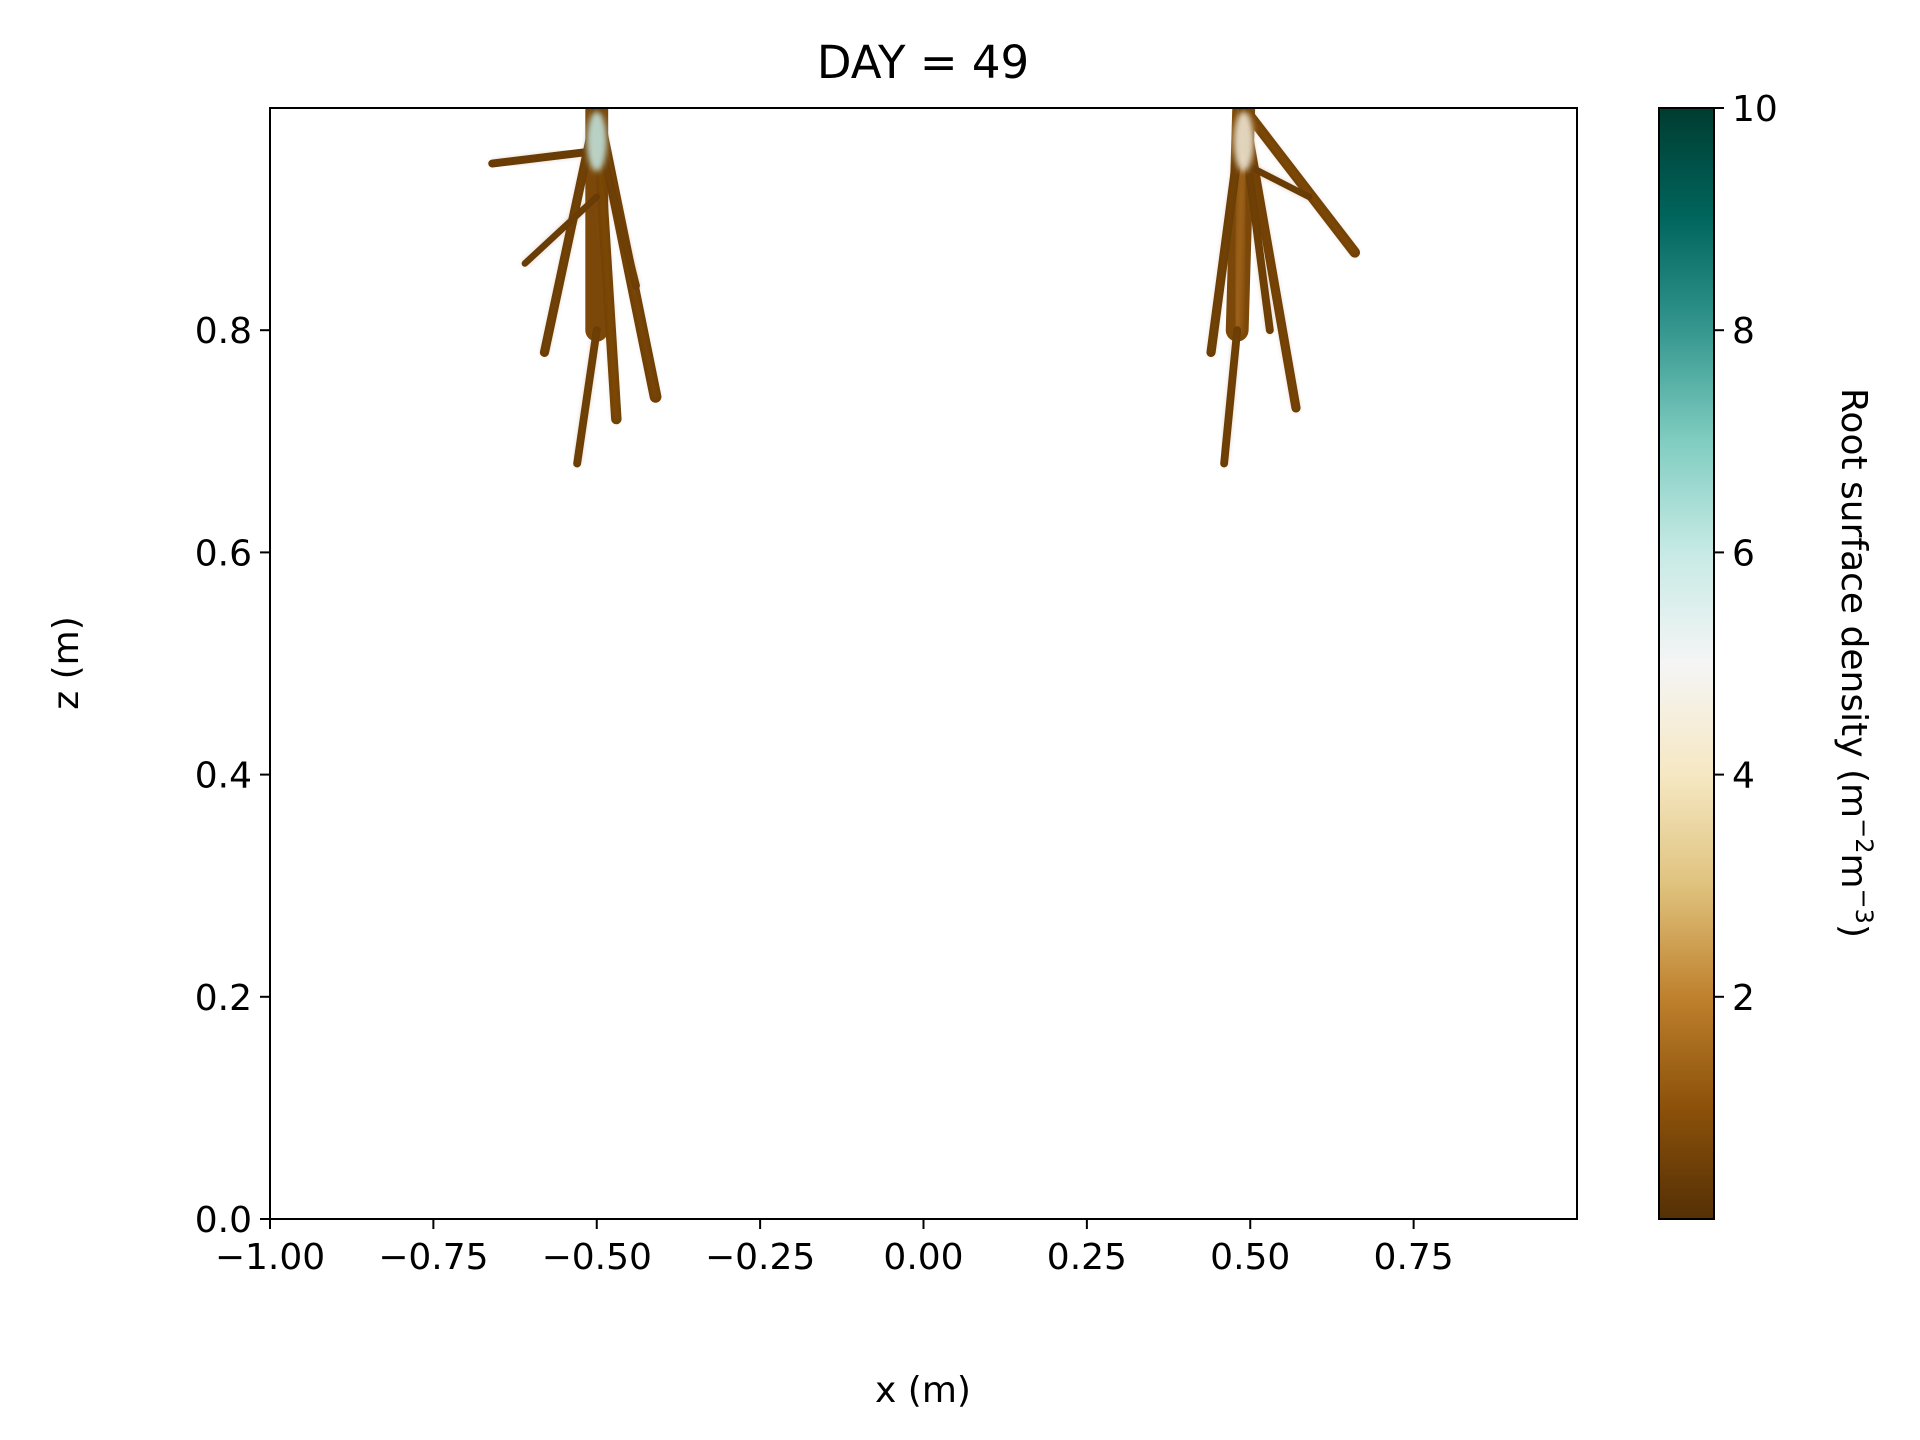 The image size is (1920, 1440). I want to click on colorbar-label-mid: m, so click(1853, 870).